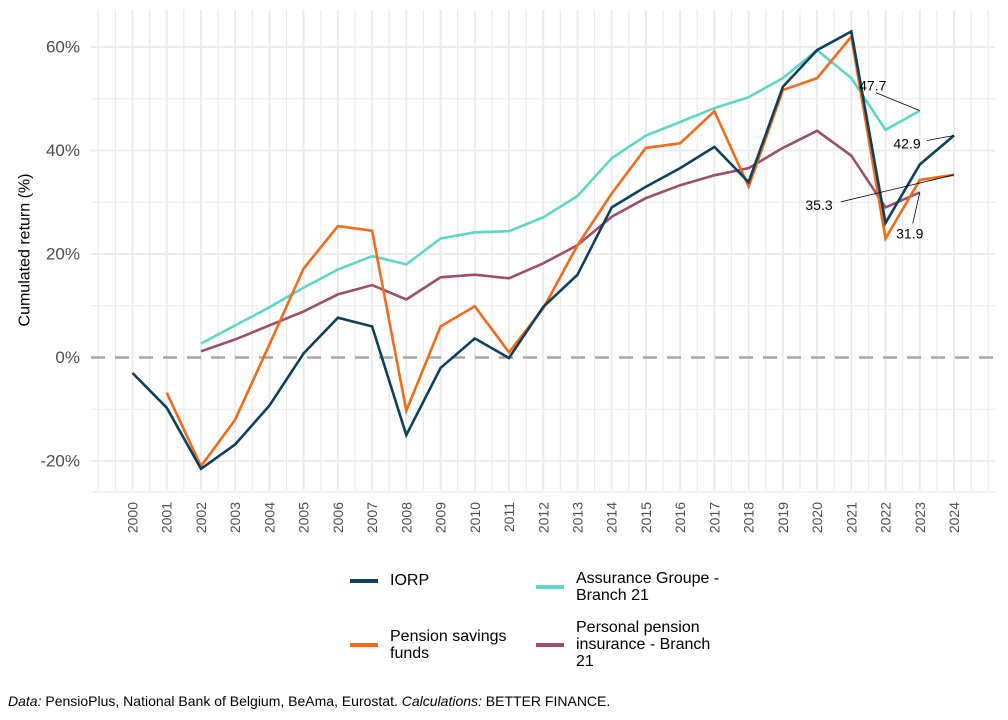  I want to click on legend-item-iorp: IORP, so click(389, 580).